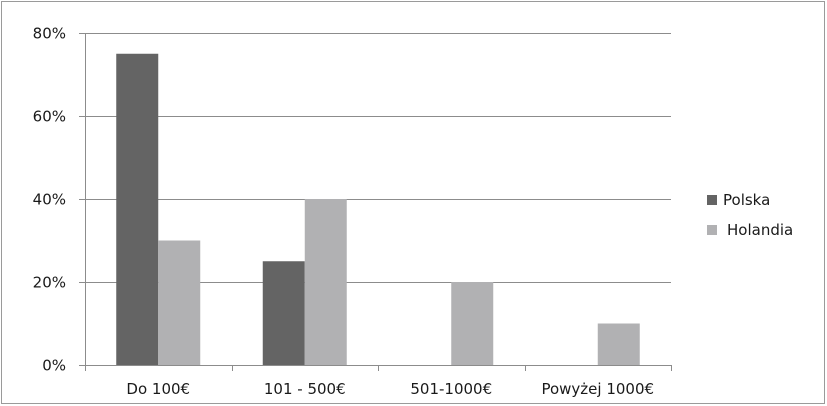  What do you see at coordinates (49, 283) in the screenshot?
I see `y-tick-label: 20%` at bounding box center [49, 283].